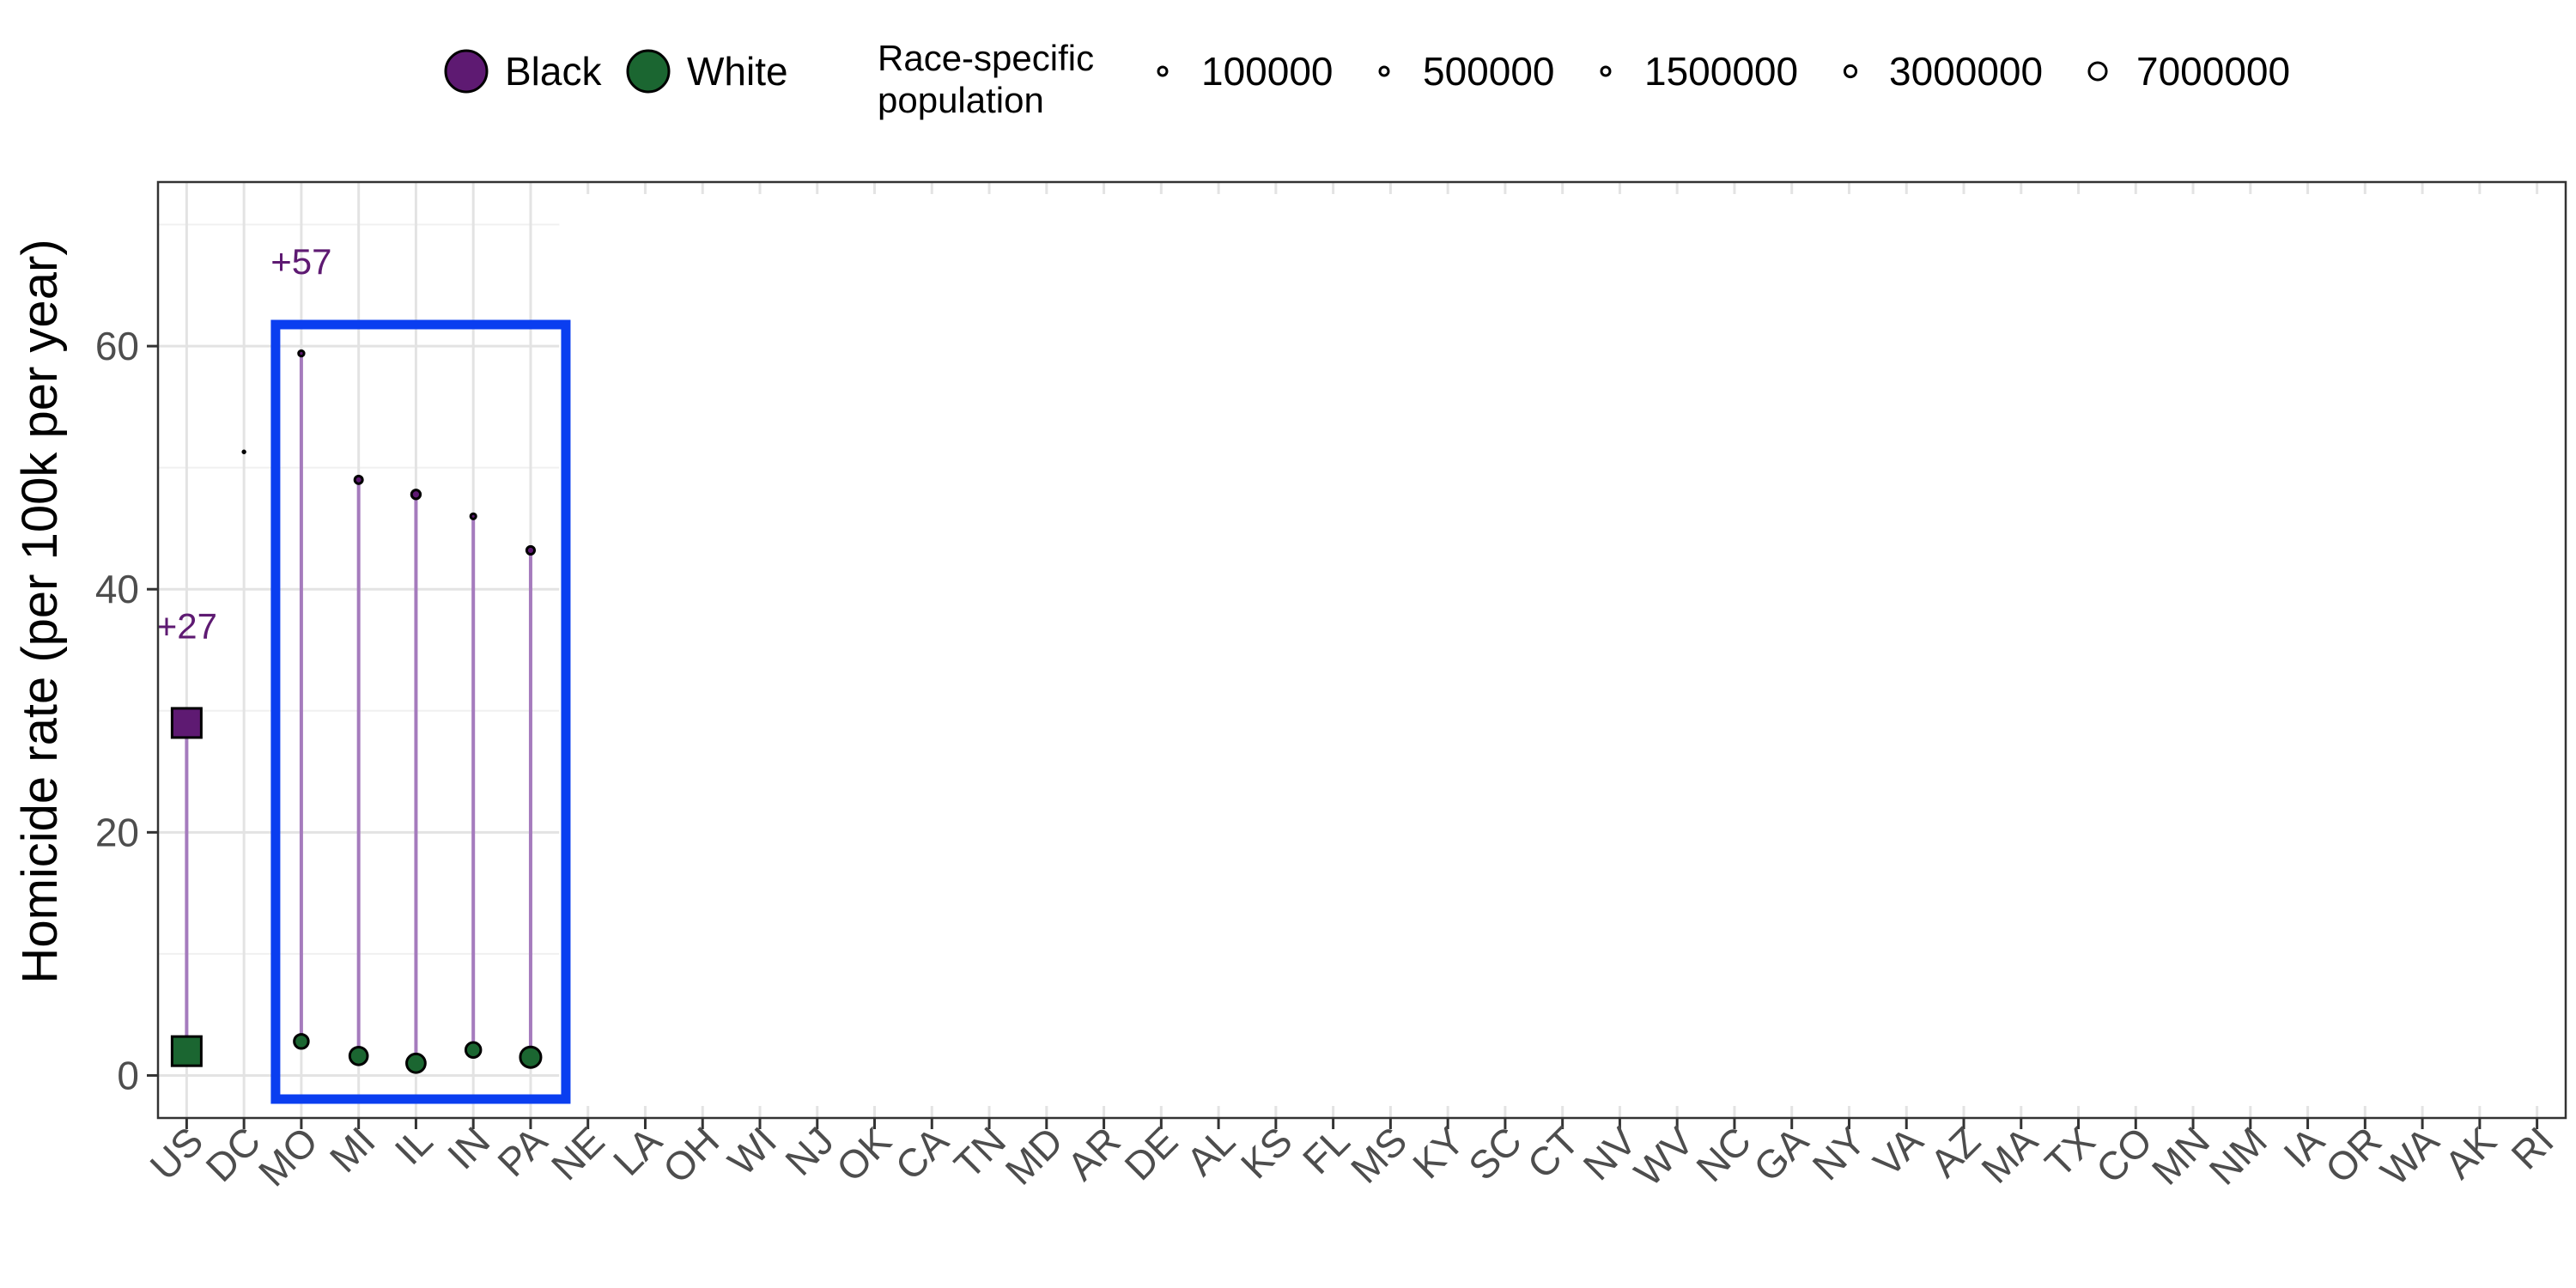 This screenshot has height=1288, width=2576. I want to click on point-black-us, so click(186, 723).